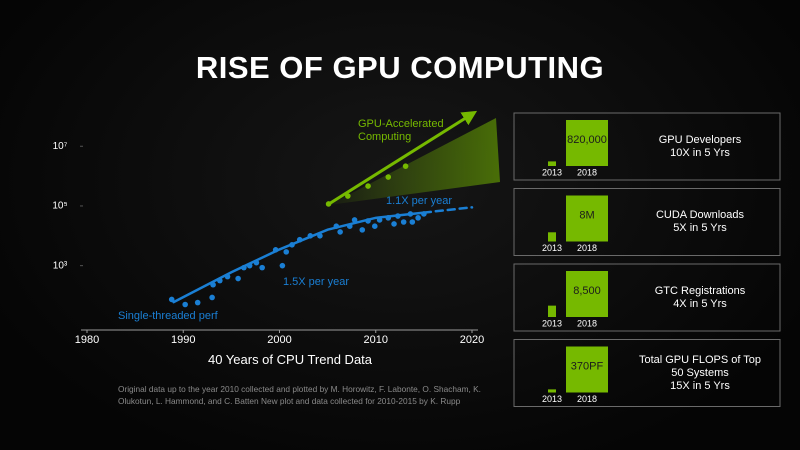 The width and height of the screenshot is (800, 450). What do you see at coordinates (290, 359) in the screenshot?
I see `chart-caption: 40 Years of CPU Trend Data` at bounding box center [290, 359].